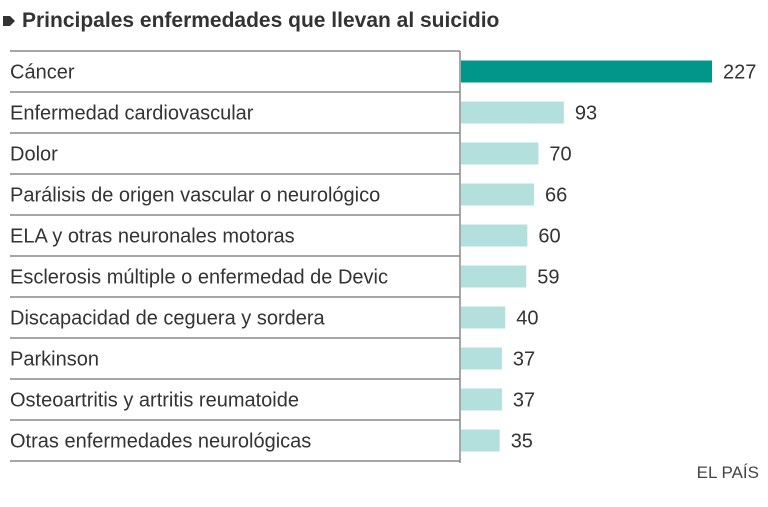 The height and width of the screenshot is (507, 768). Describe the element at coordinates (9, 21) in the screenshot. I see `bullet-marker-icon` at that location.